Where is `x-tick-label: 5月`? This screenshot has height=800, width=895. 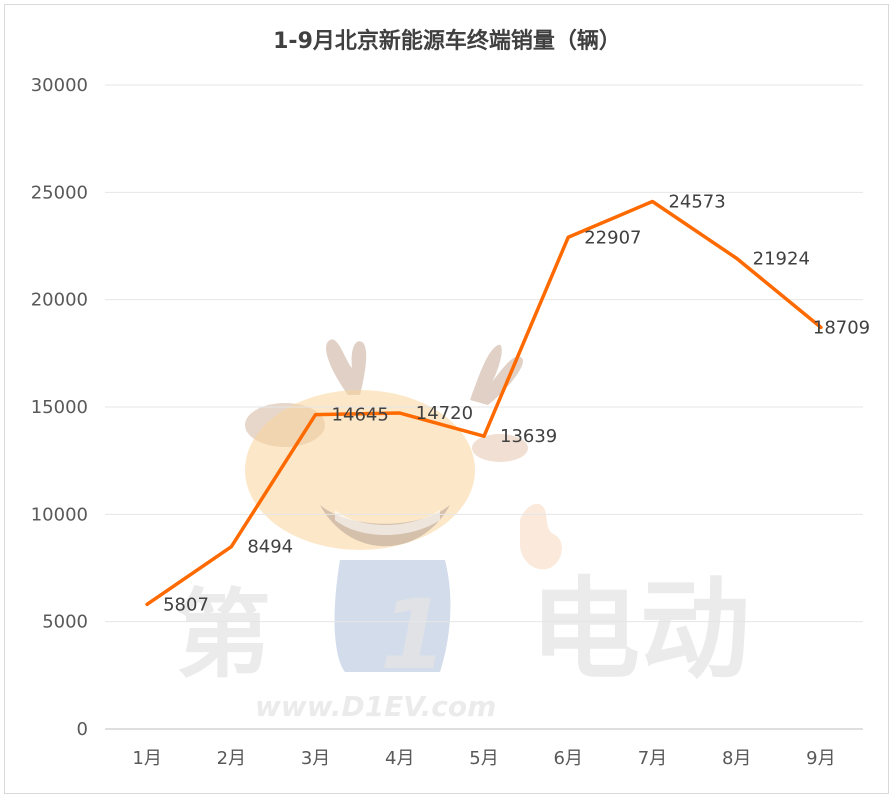 x-tick-label: 5月 is located at coordinates (483, 758).